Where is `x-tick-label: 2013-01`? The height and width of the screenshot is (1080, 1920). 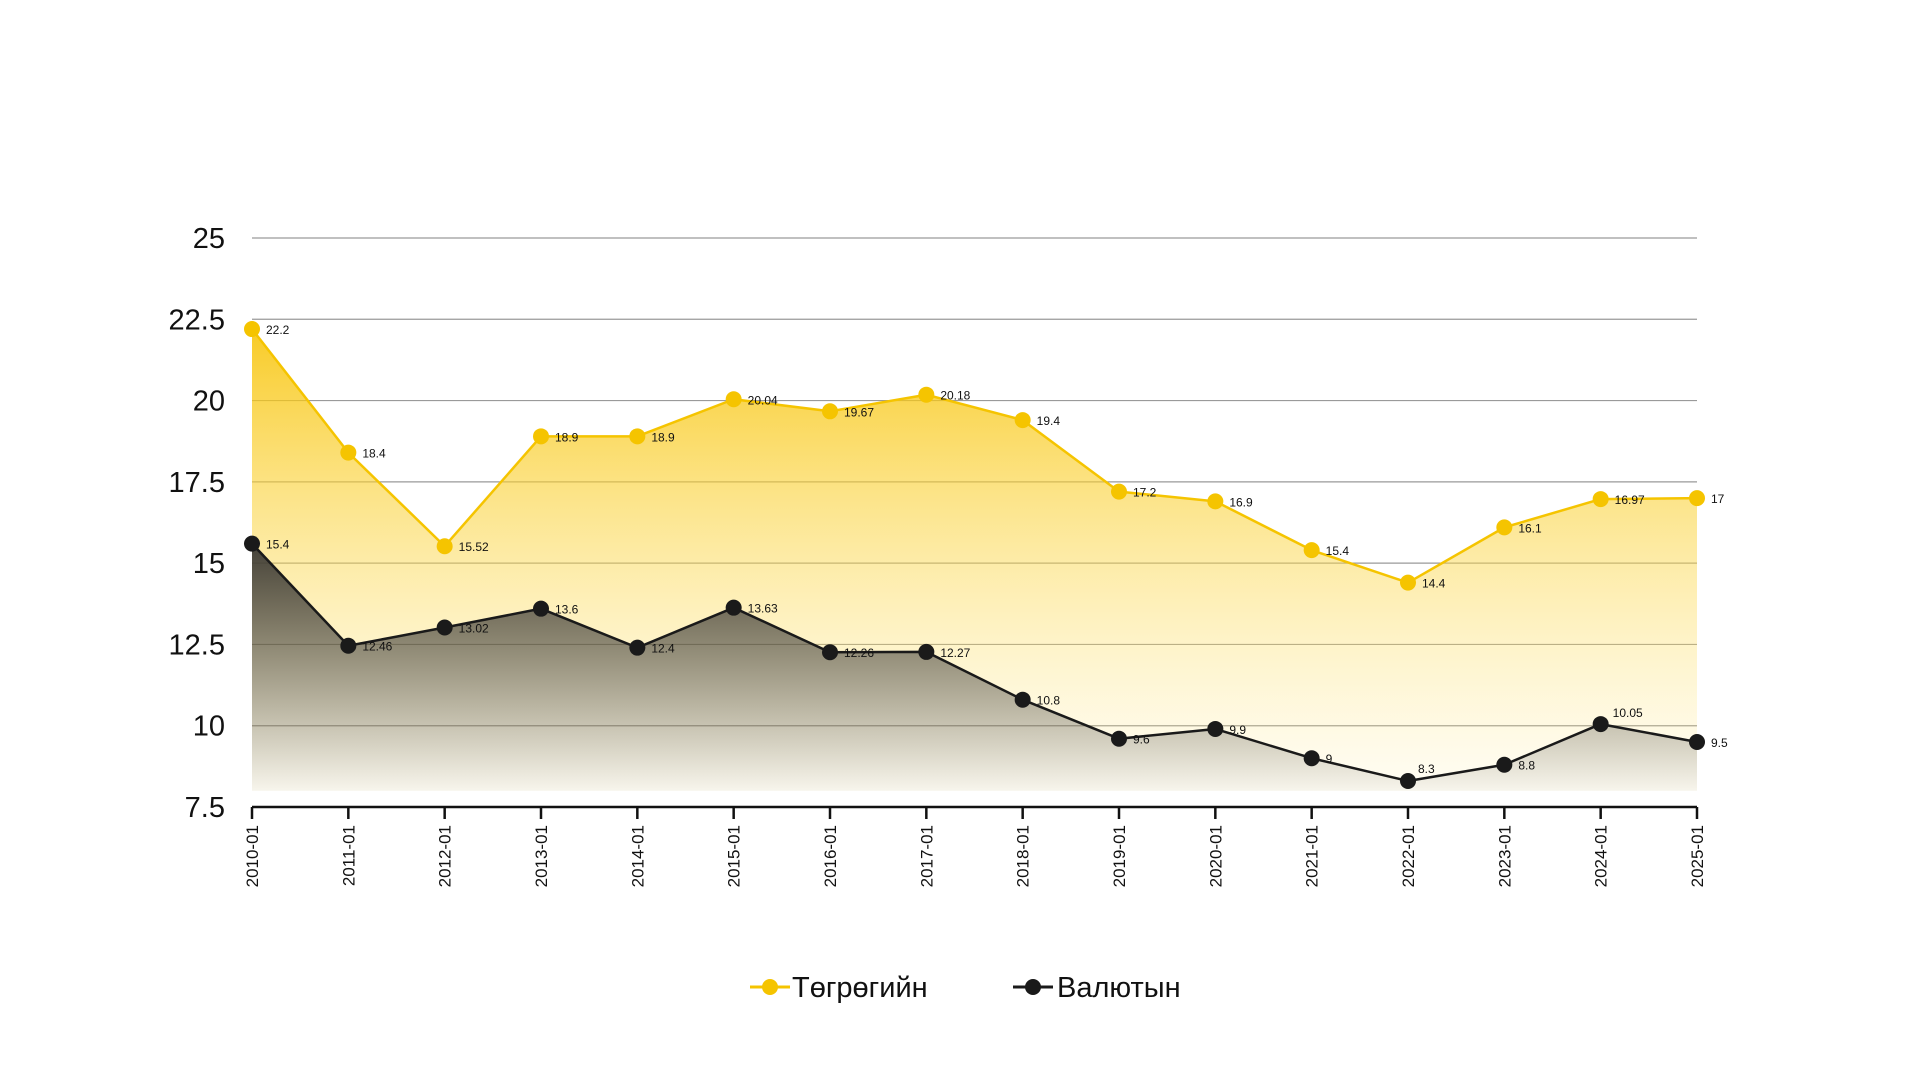 x-tick-label: 2013-01 is located at coordinates (541, 856).